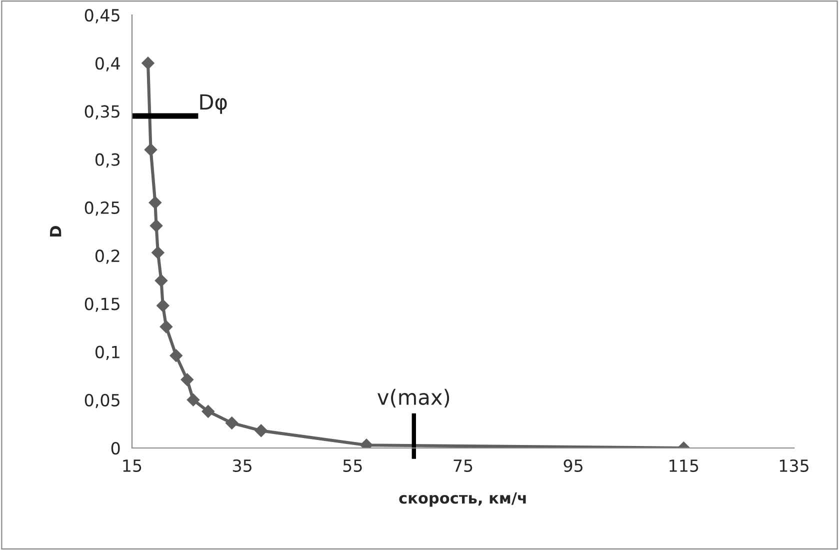 The image size is (839, 550). What do you see at coordinates (107, 257) in the screenshot?
I see `y-tick-label: 0,2` at bounding box center [107, 257].